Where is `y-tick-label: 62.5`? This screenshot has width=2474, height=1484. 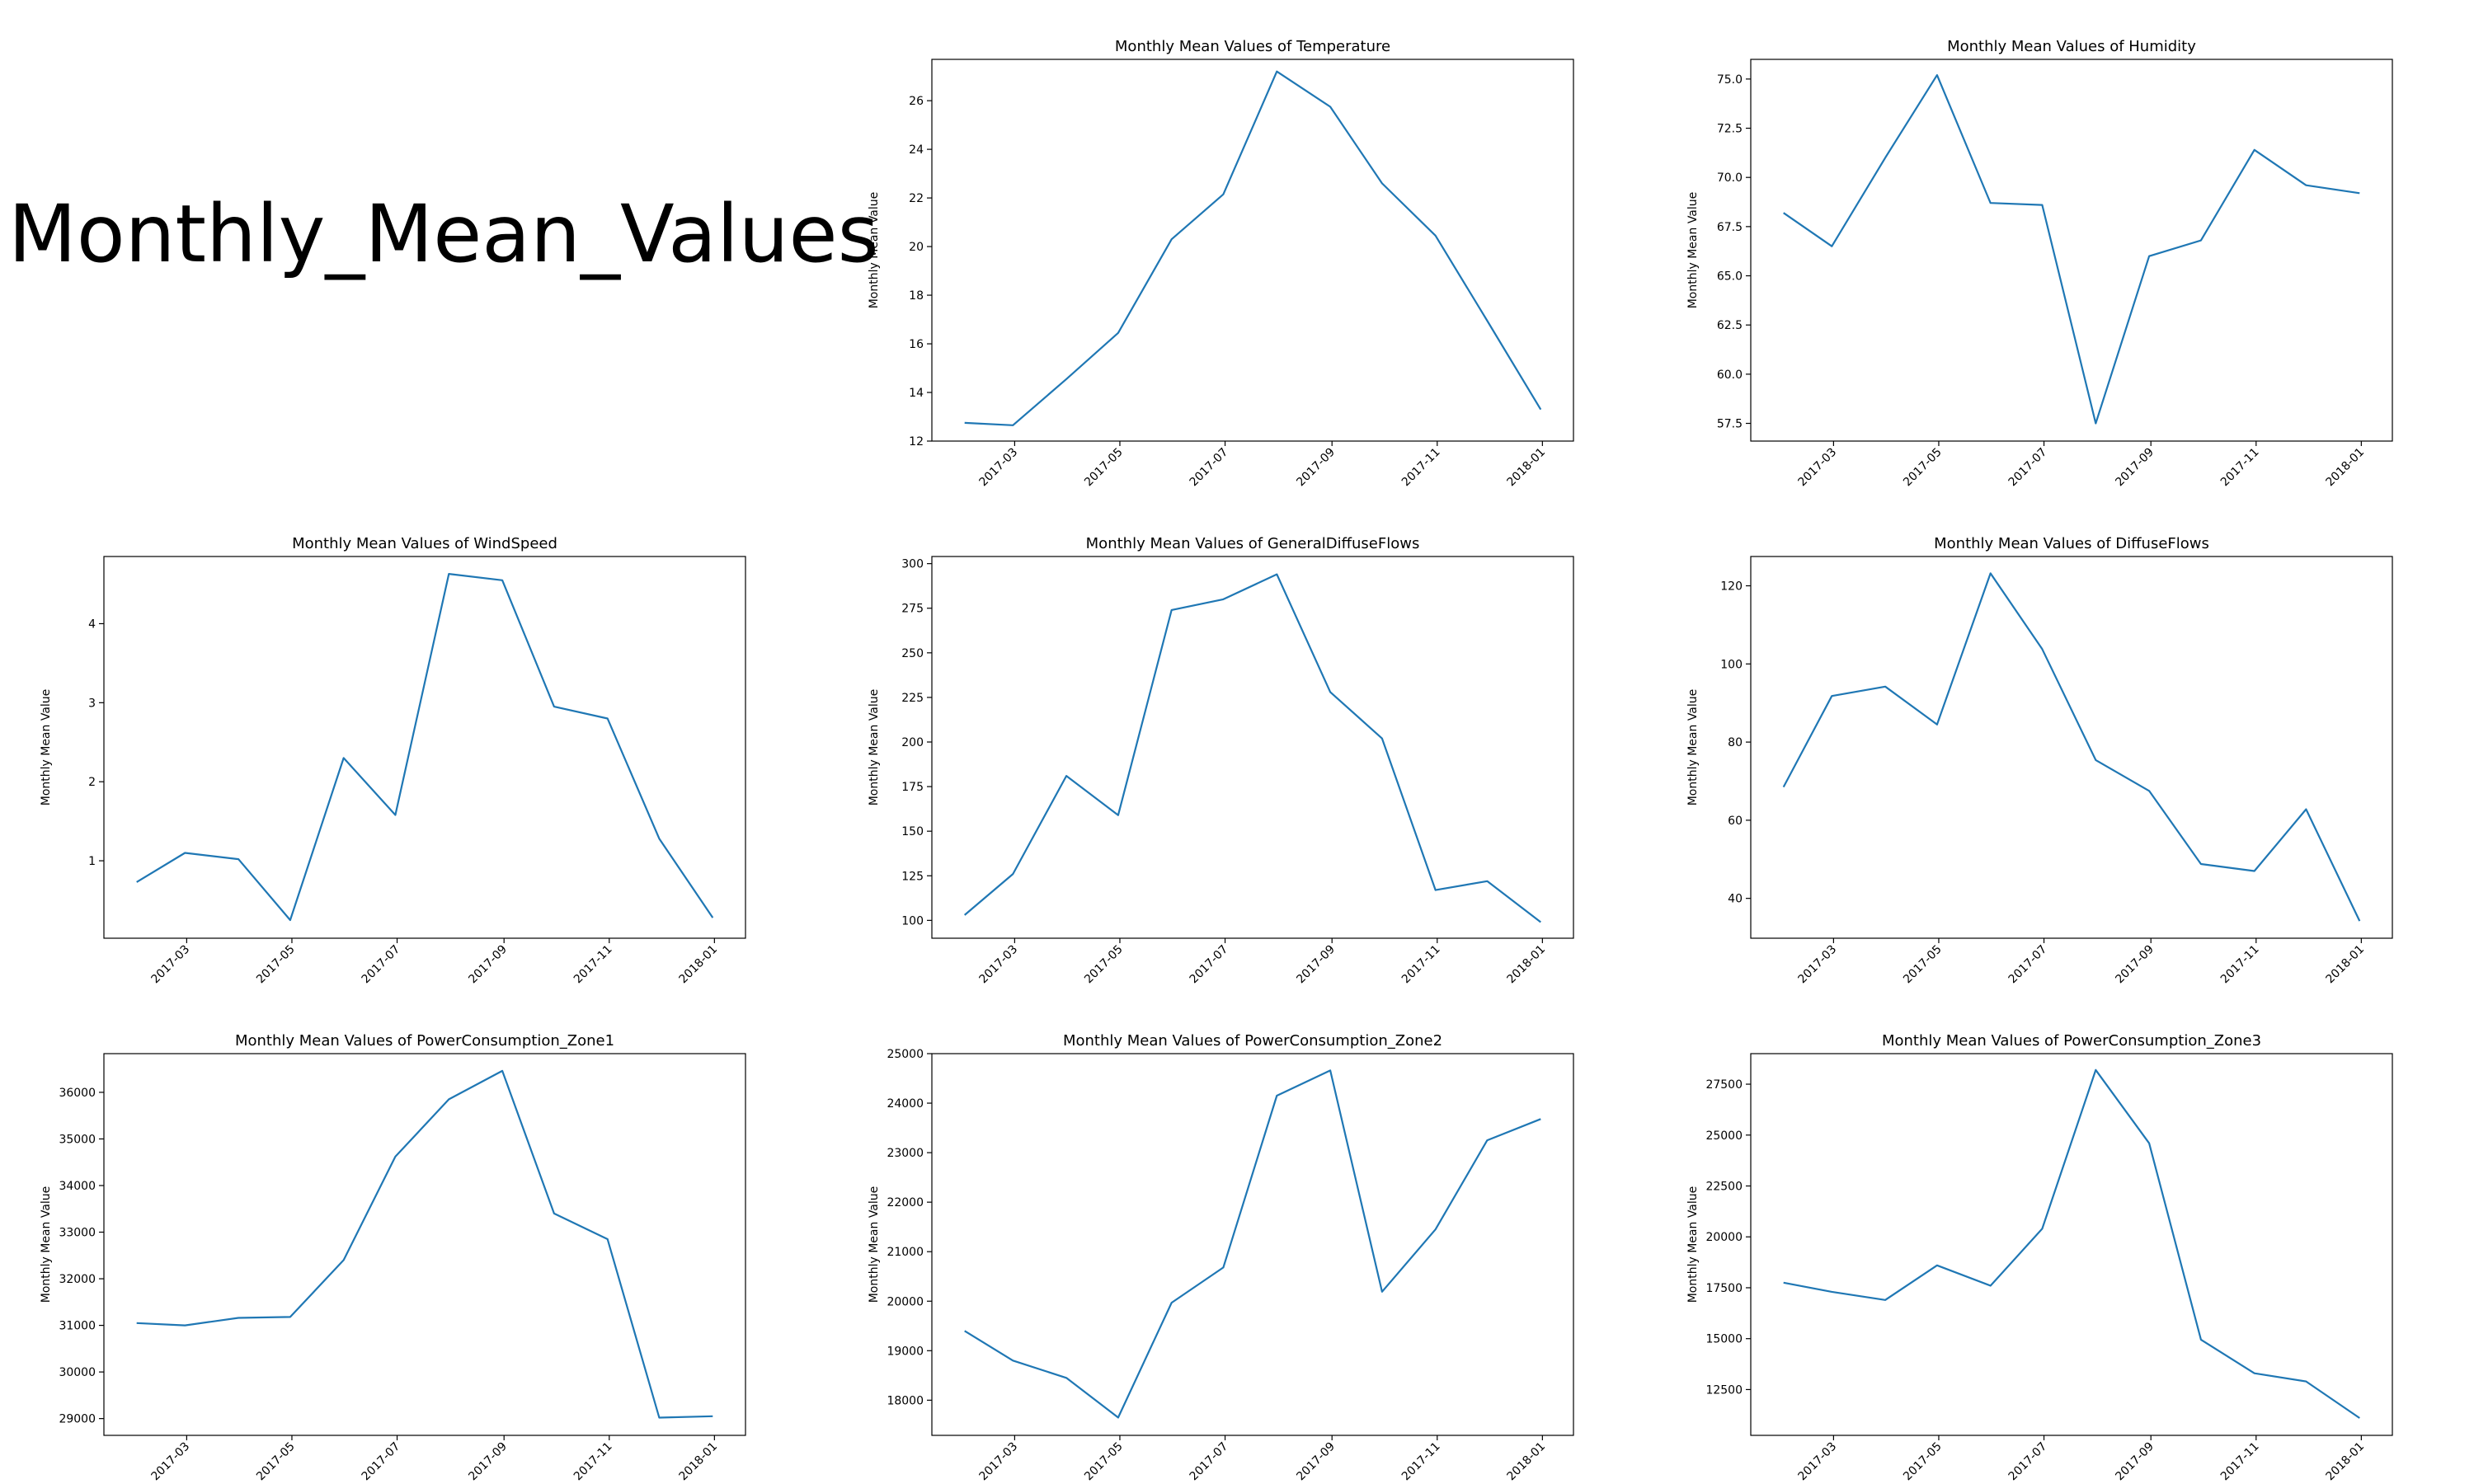 y-tick-label: 62.5 is located at coordinates (1730, 325).